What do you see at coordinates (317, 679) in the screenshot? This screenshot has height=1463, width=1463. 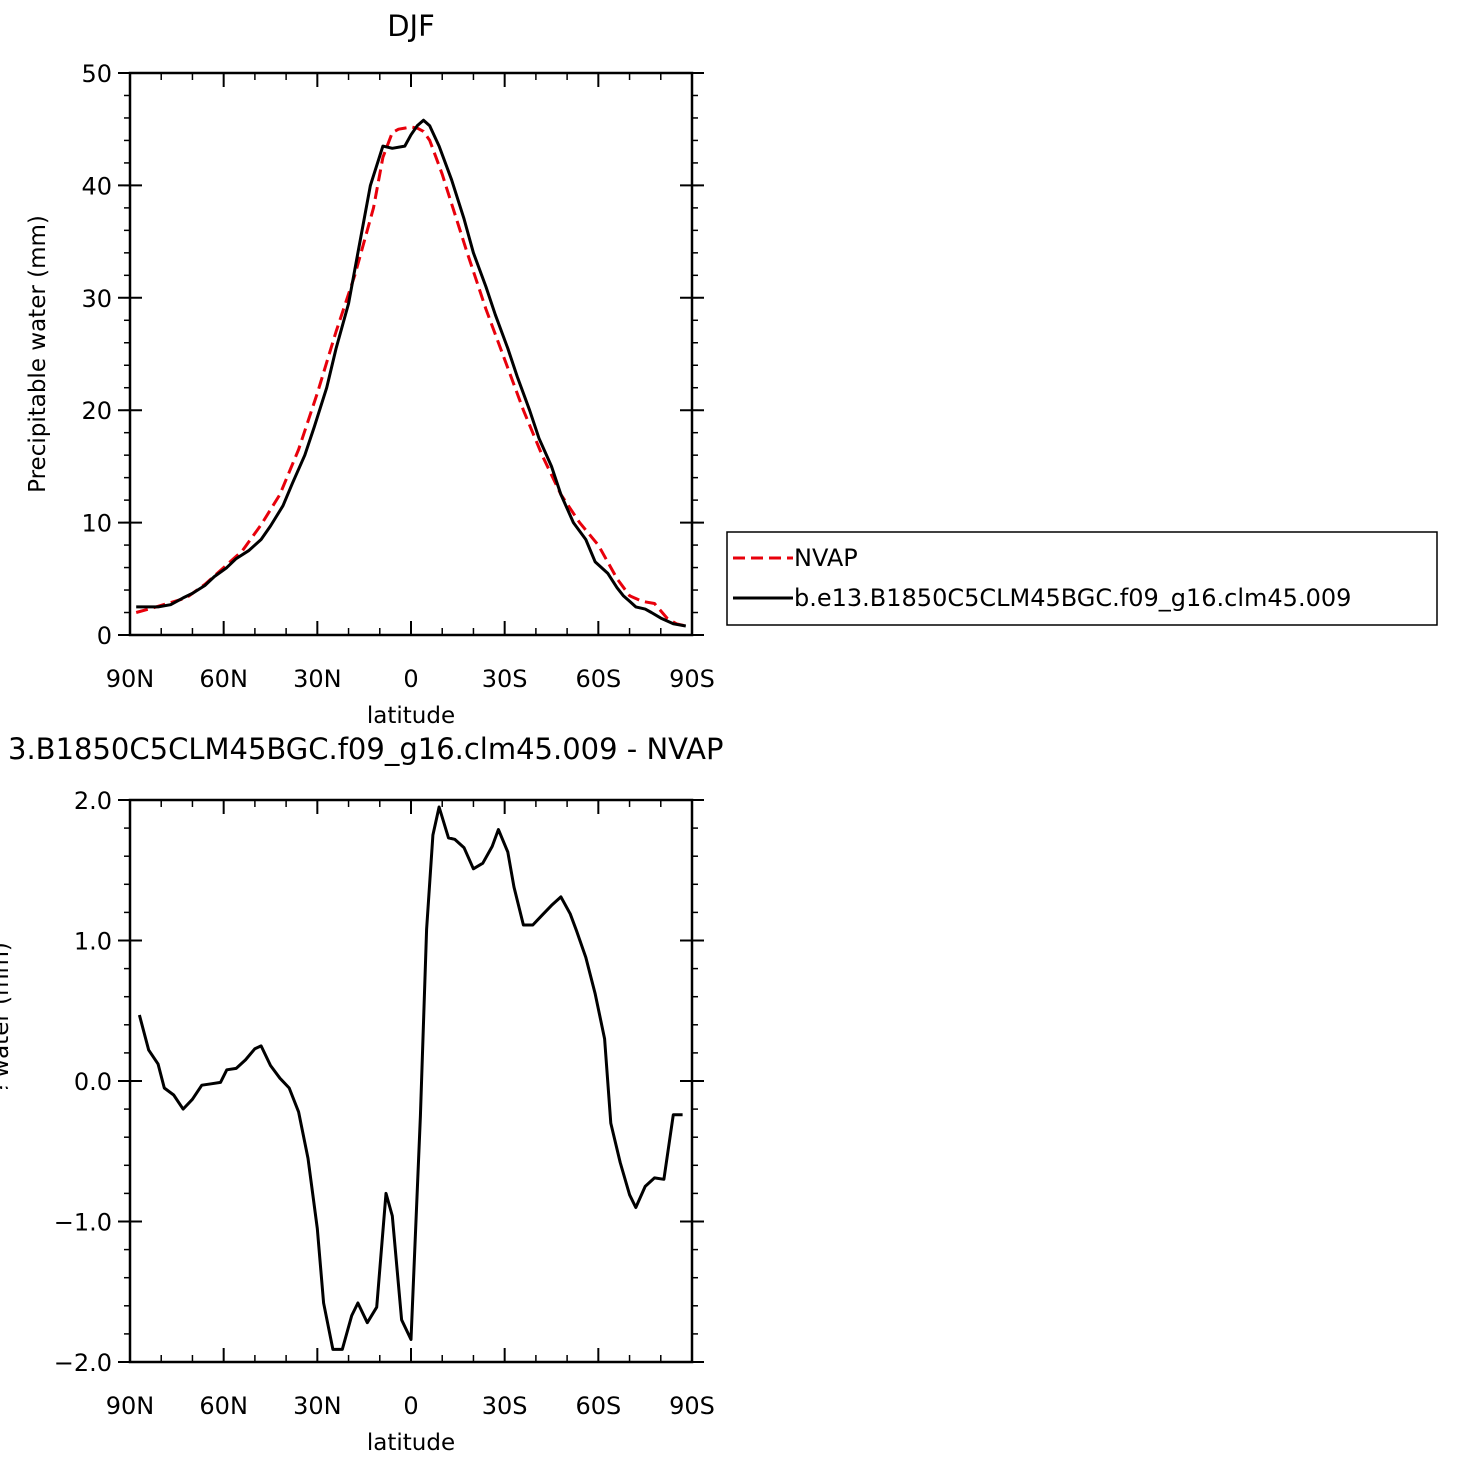 I see `top-x-tick-label: 30N` at bounding box center [317, 679].